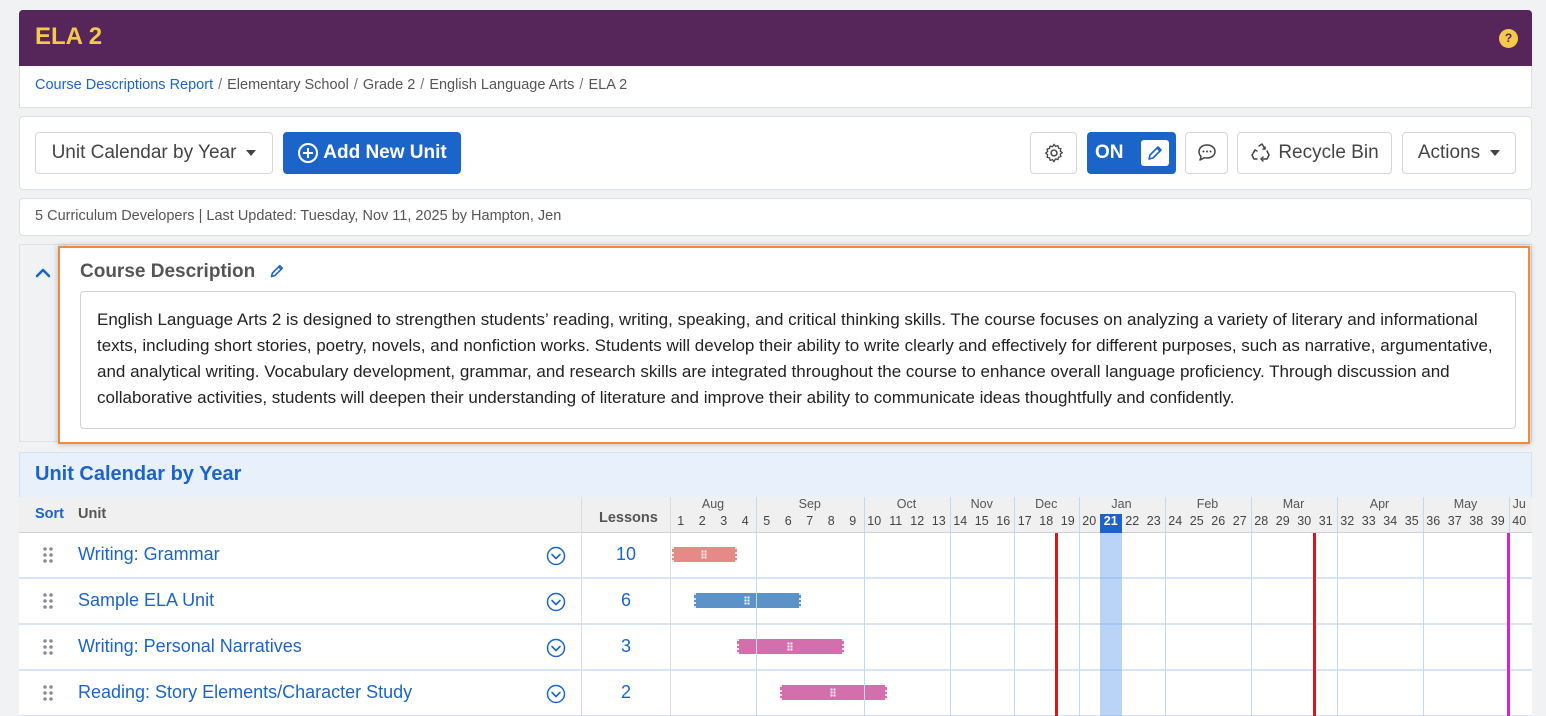 The height and width of the screenshot is (716, 1546). What do you see at coordinates (767, 521) in the screenshot?
I see `week-label: 5` at bounding box center [767, 521].